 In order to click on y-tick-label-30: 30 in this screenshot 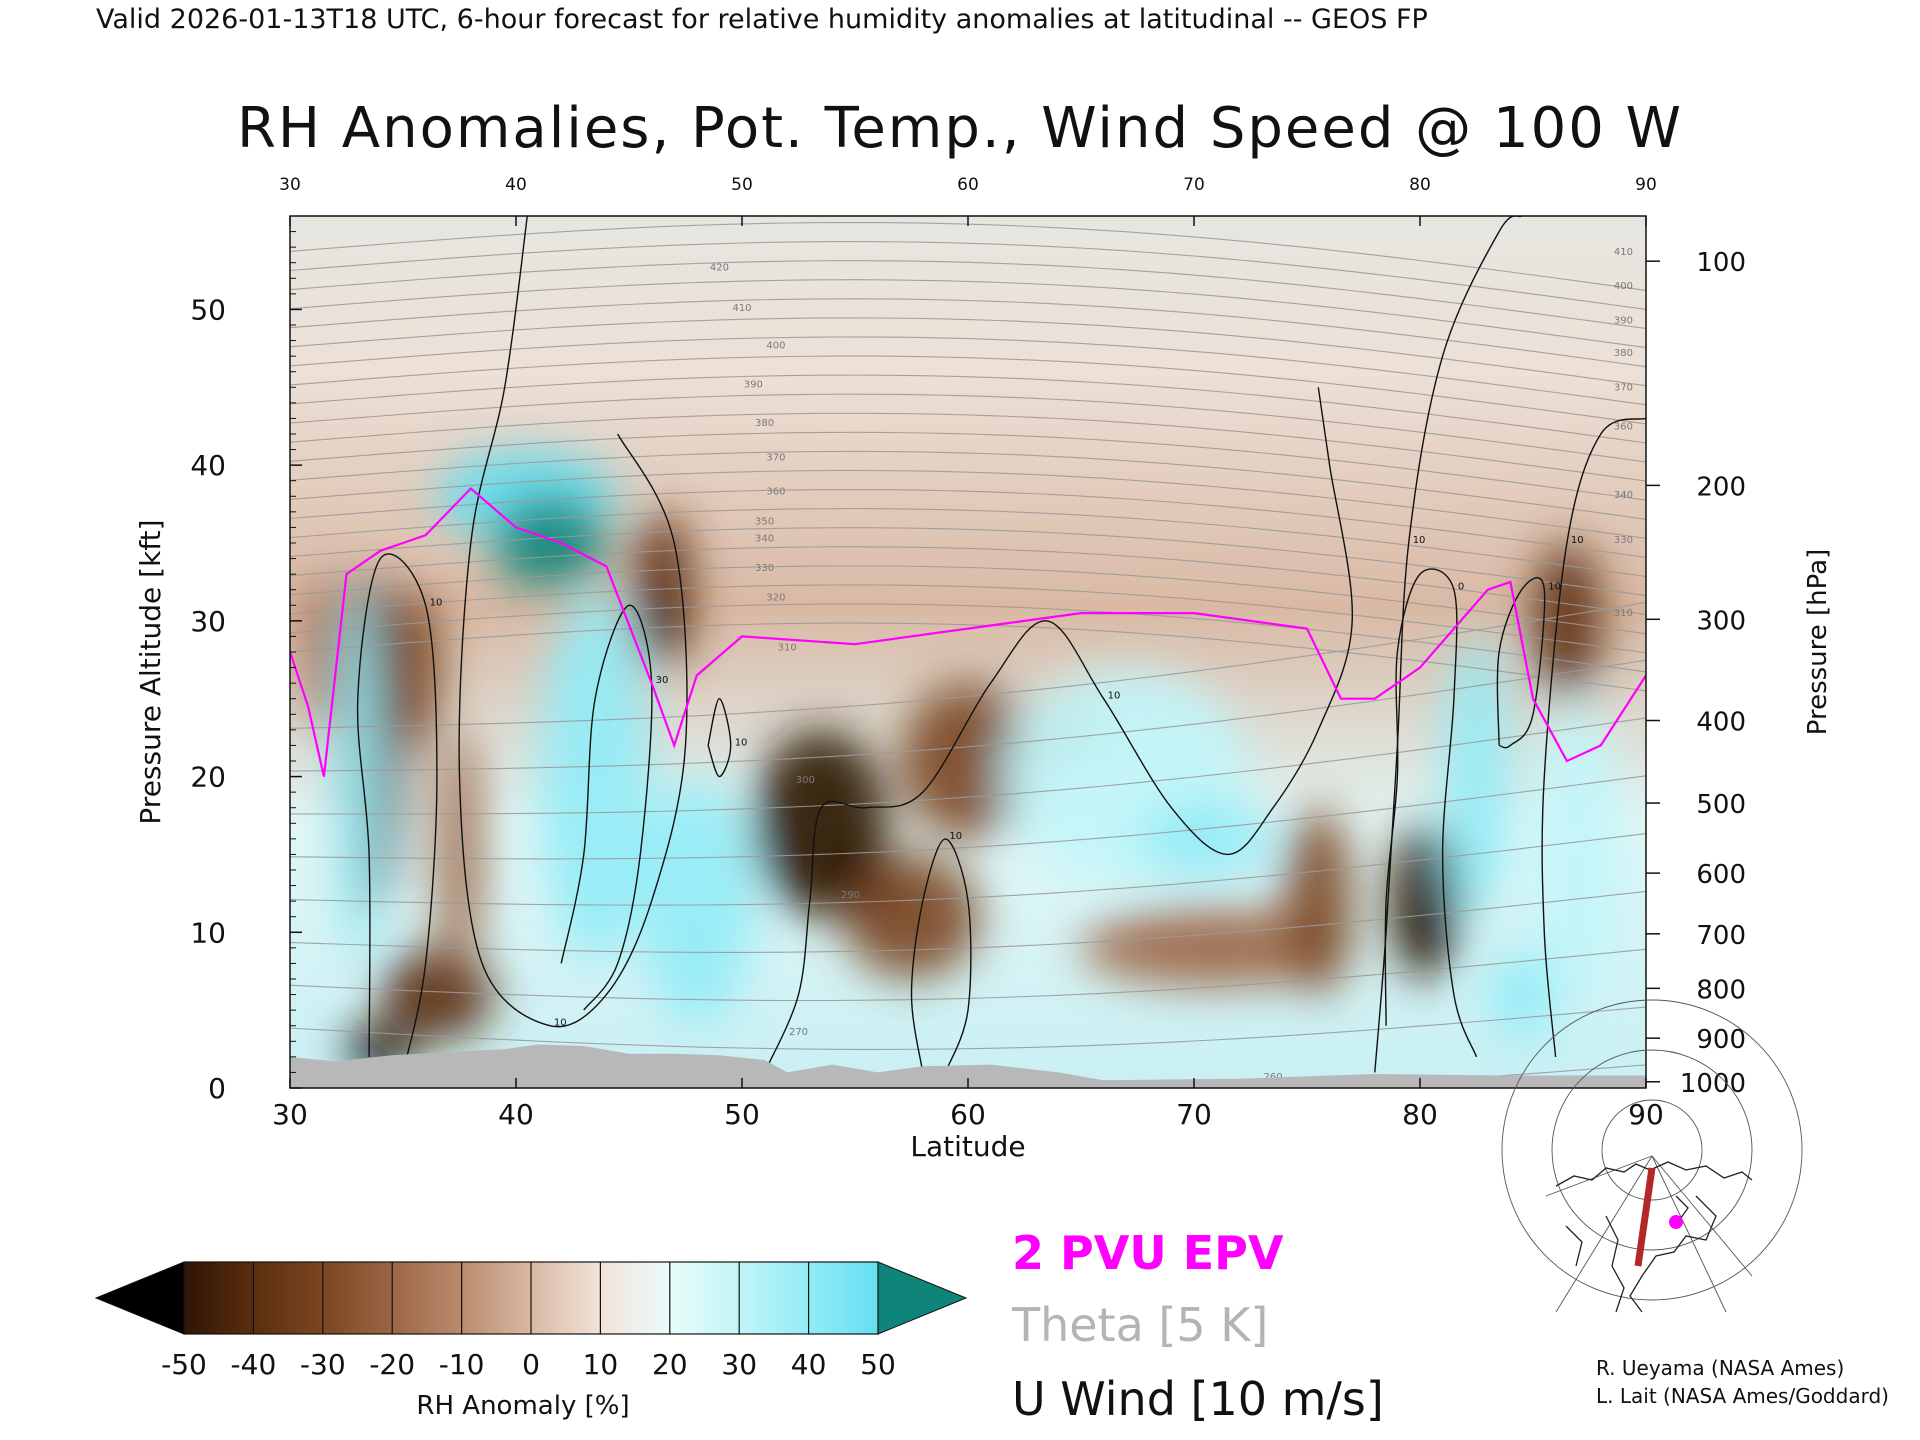, I will do `click(208, 621)`.